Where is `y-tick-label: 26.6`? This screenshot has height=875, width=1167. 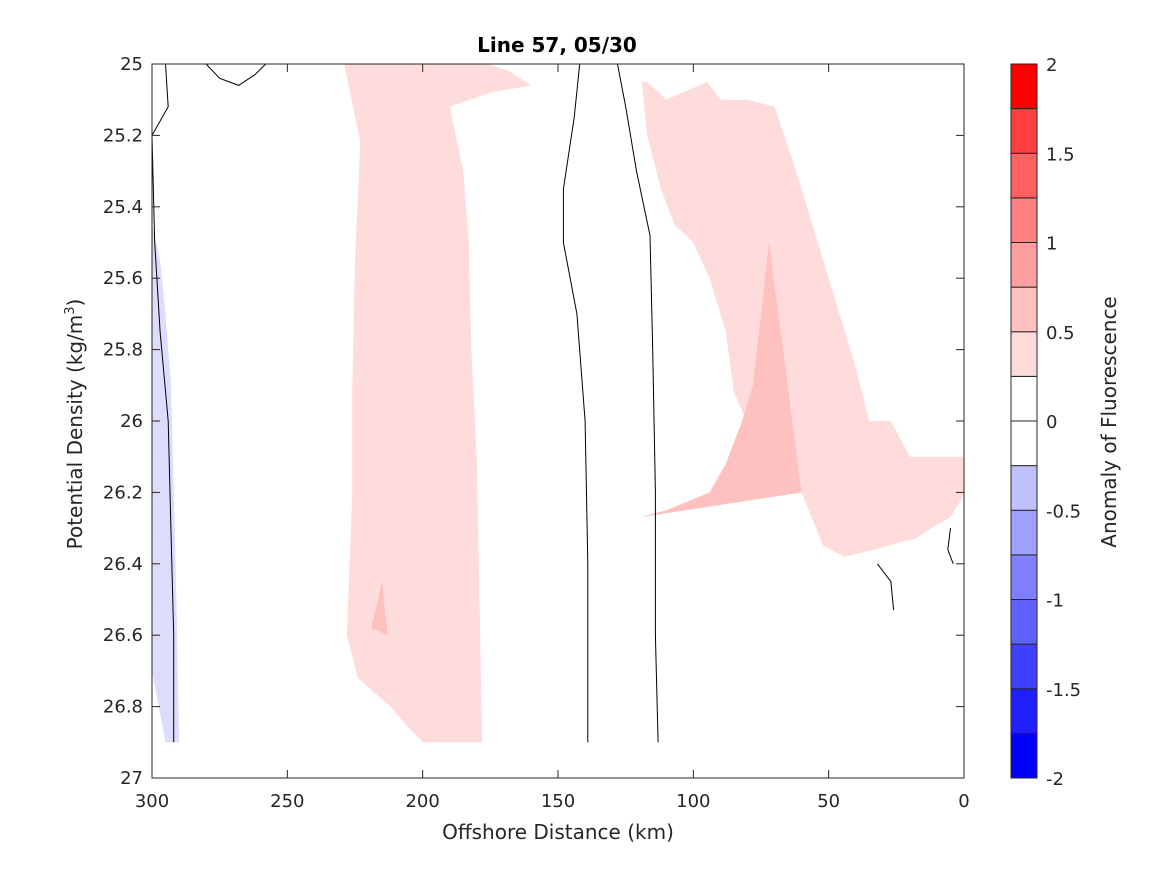
y-tick-label: 26.6 is located at coordinates (123, 635).